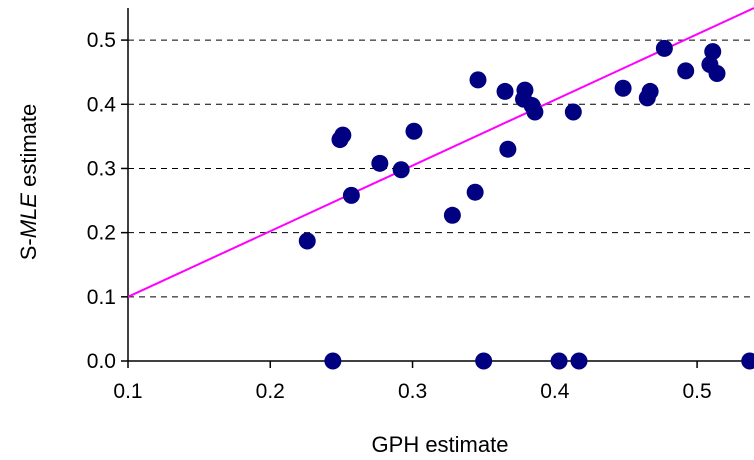  I want to click on x-axis-ticks, so click(412, 364).